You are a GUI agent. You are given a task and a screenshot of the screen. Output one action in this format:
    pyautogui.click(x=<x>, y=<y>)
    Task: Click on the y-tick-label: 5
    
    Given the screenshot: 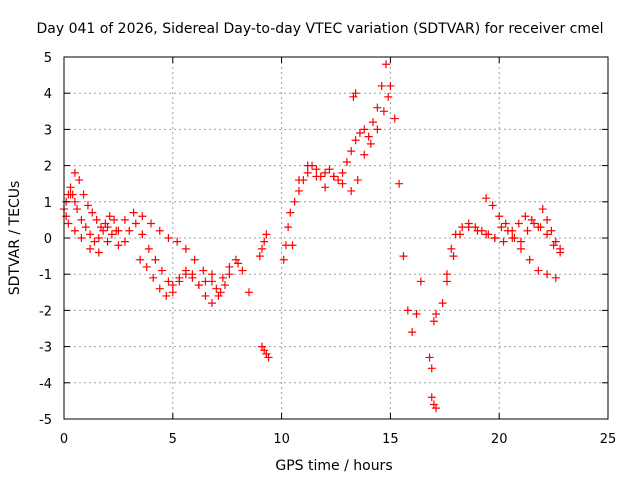 What is the action you would take?
    pyautogui.click(x=48, y=58)
    